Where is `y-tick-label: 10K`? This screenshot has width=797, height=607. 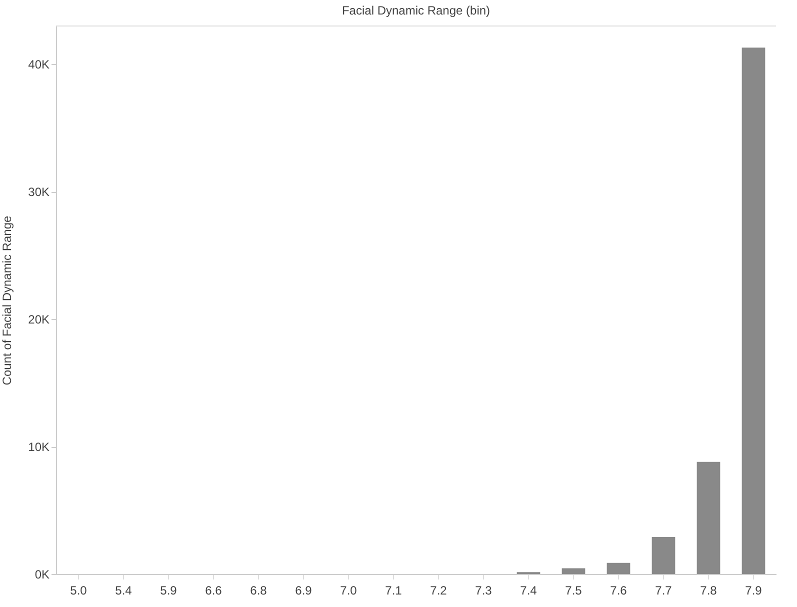 y-tick-label: 10K is located at coordinates (39, 447).